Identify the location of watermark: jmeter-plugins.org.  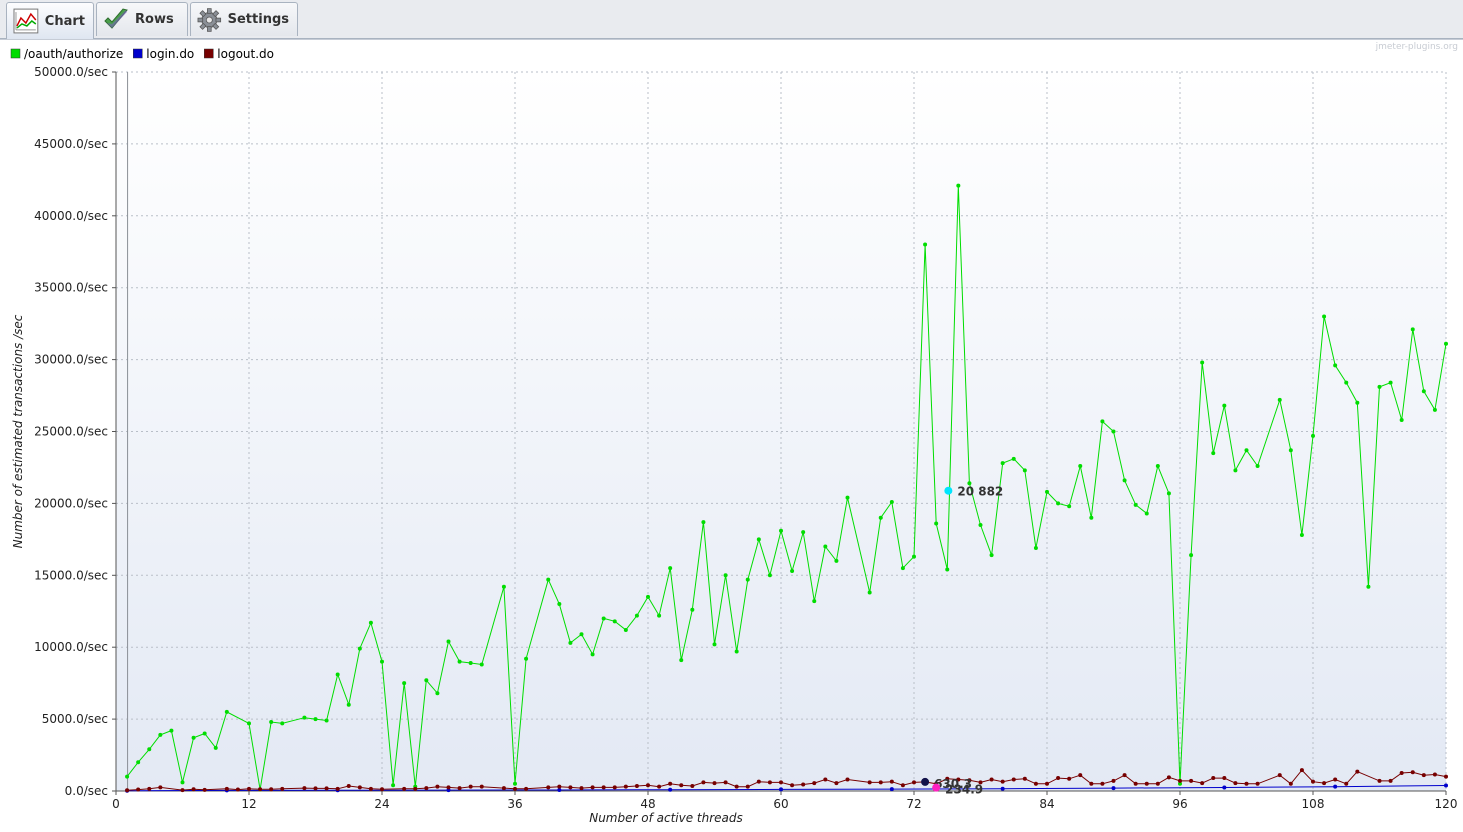
(1416, 47).